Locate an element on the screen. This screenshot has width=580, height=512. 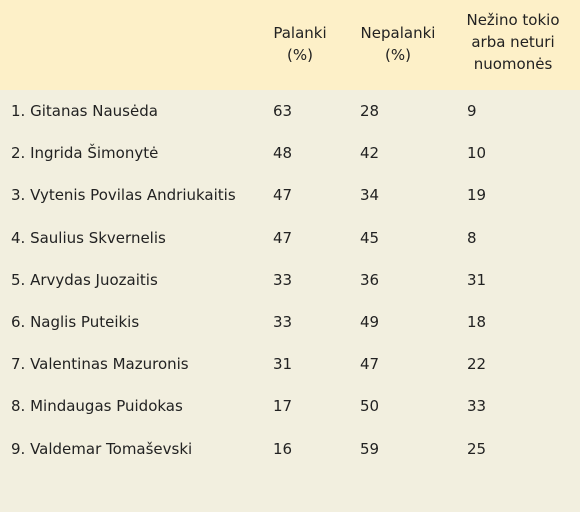
candidate-name: 4. Saulius Skvernelis is located at coordinates (88, 237).